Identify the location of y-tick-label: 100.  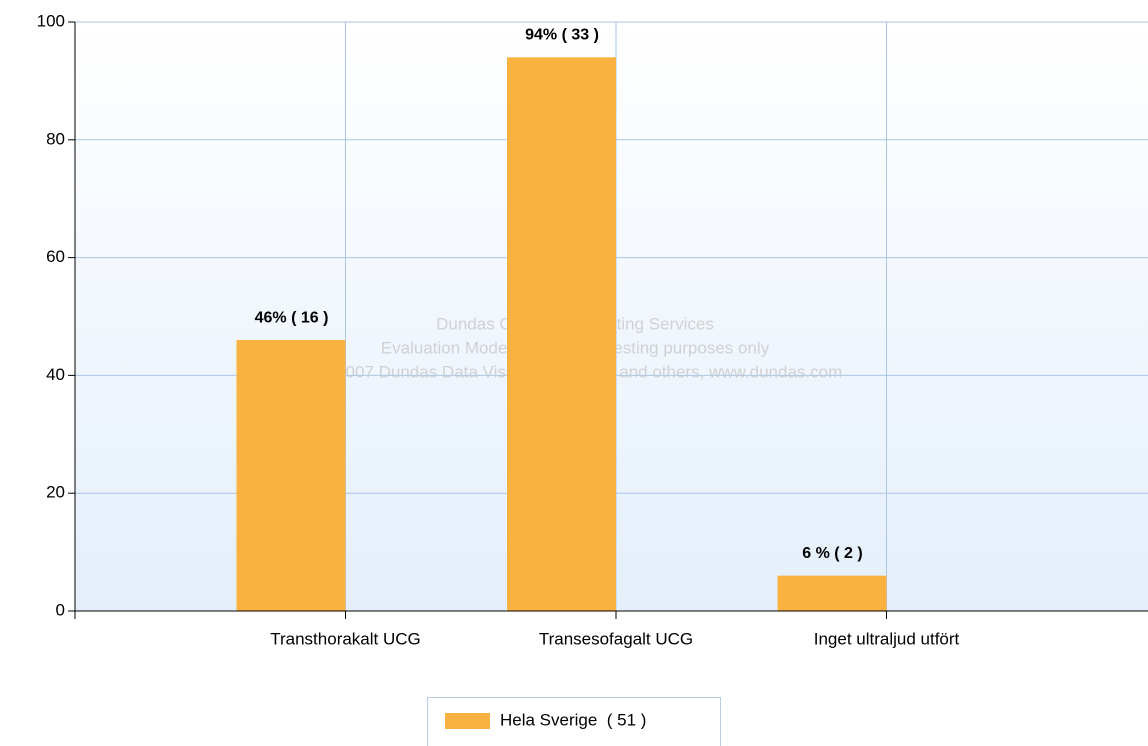
(51, 20).